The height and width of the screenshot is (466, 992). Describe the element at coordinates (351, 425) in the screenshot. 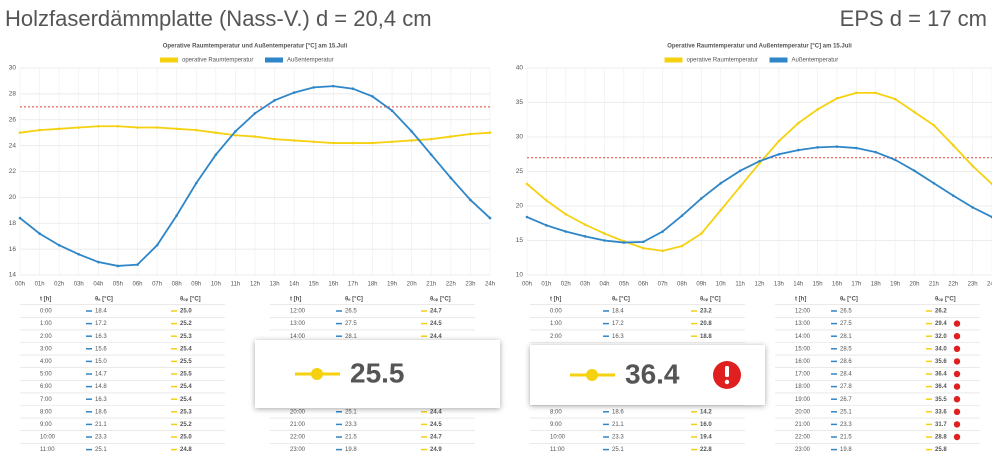

I see `cell-outdoor: 23.3` at that location.